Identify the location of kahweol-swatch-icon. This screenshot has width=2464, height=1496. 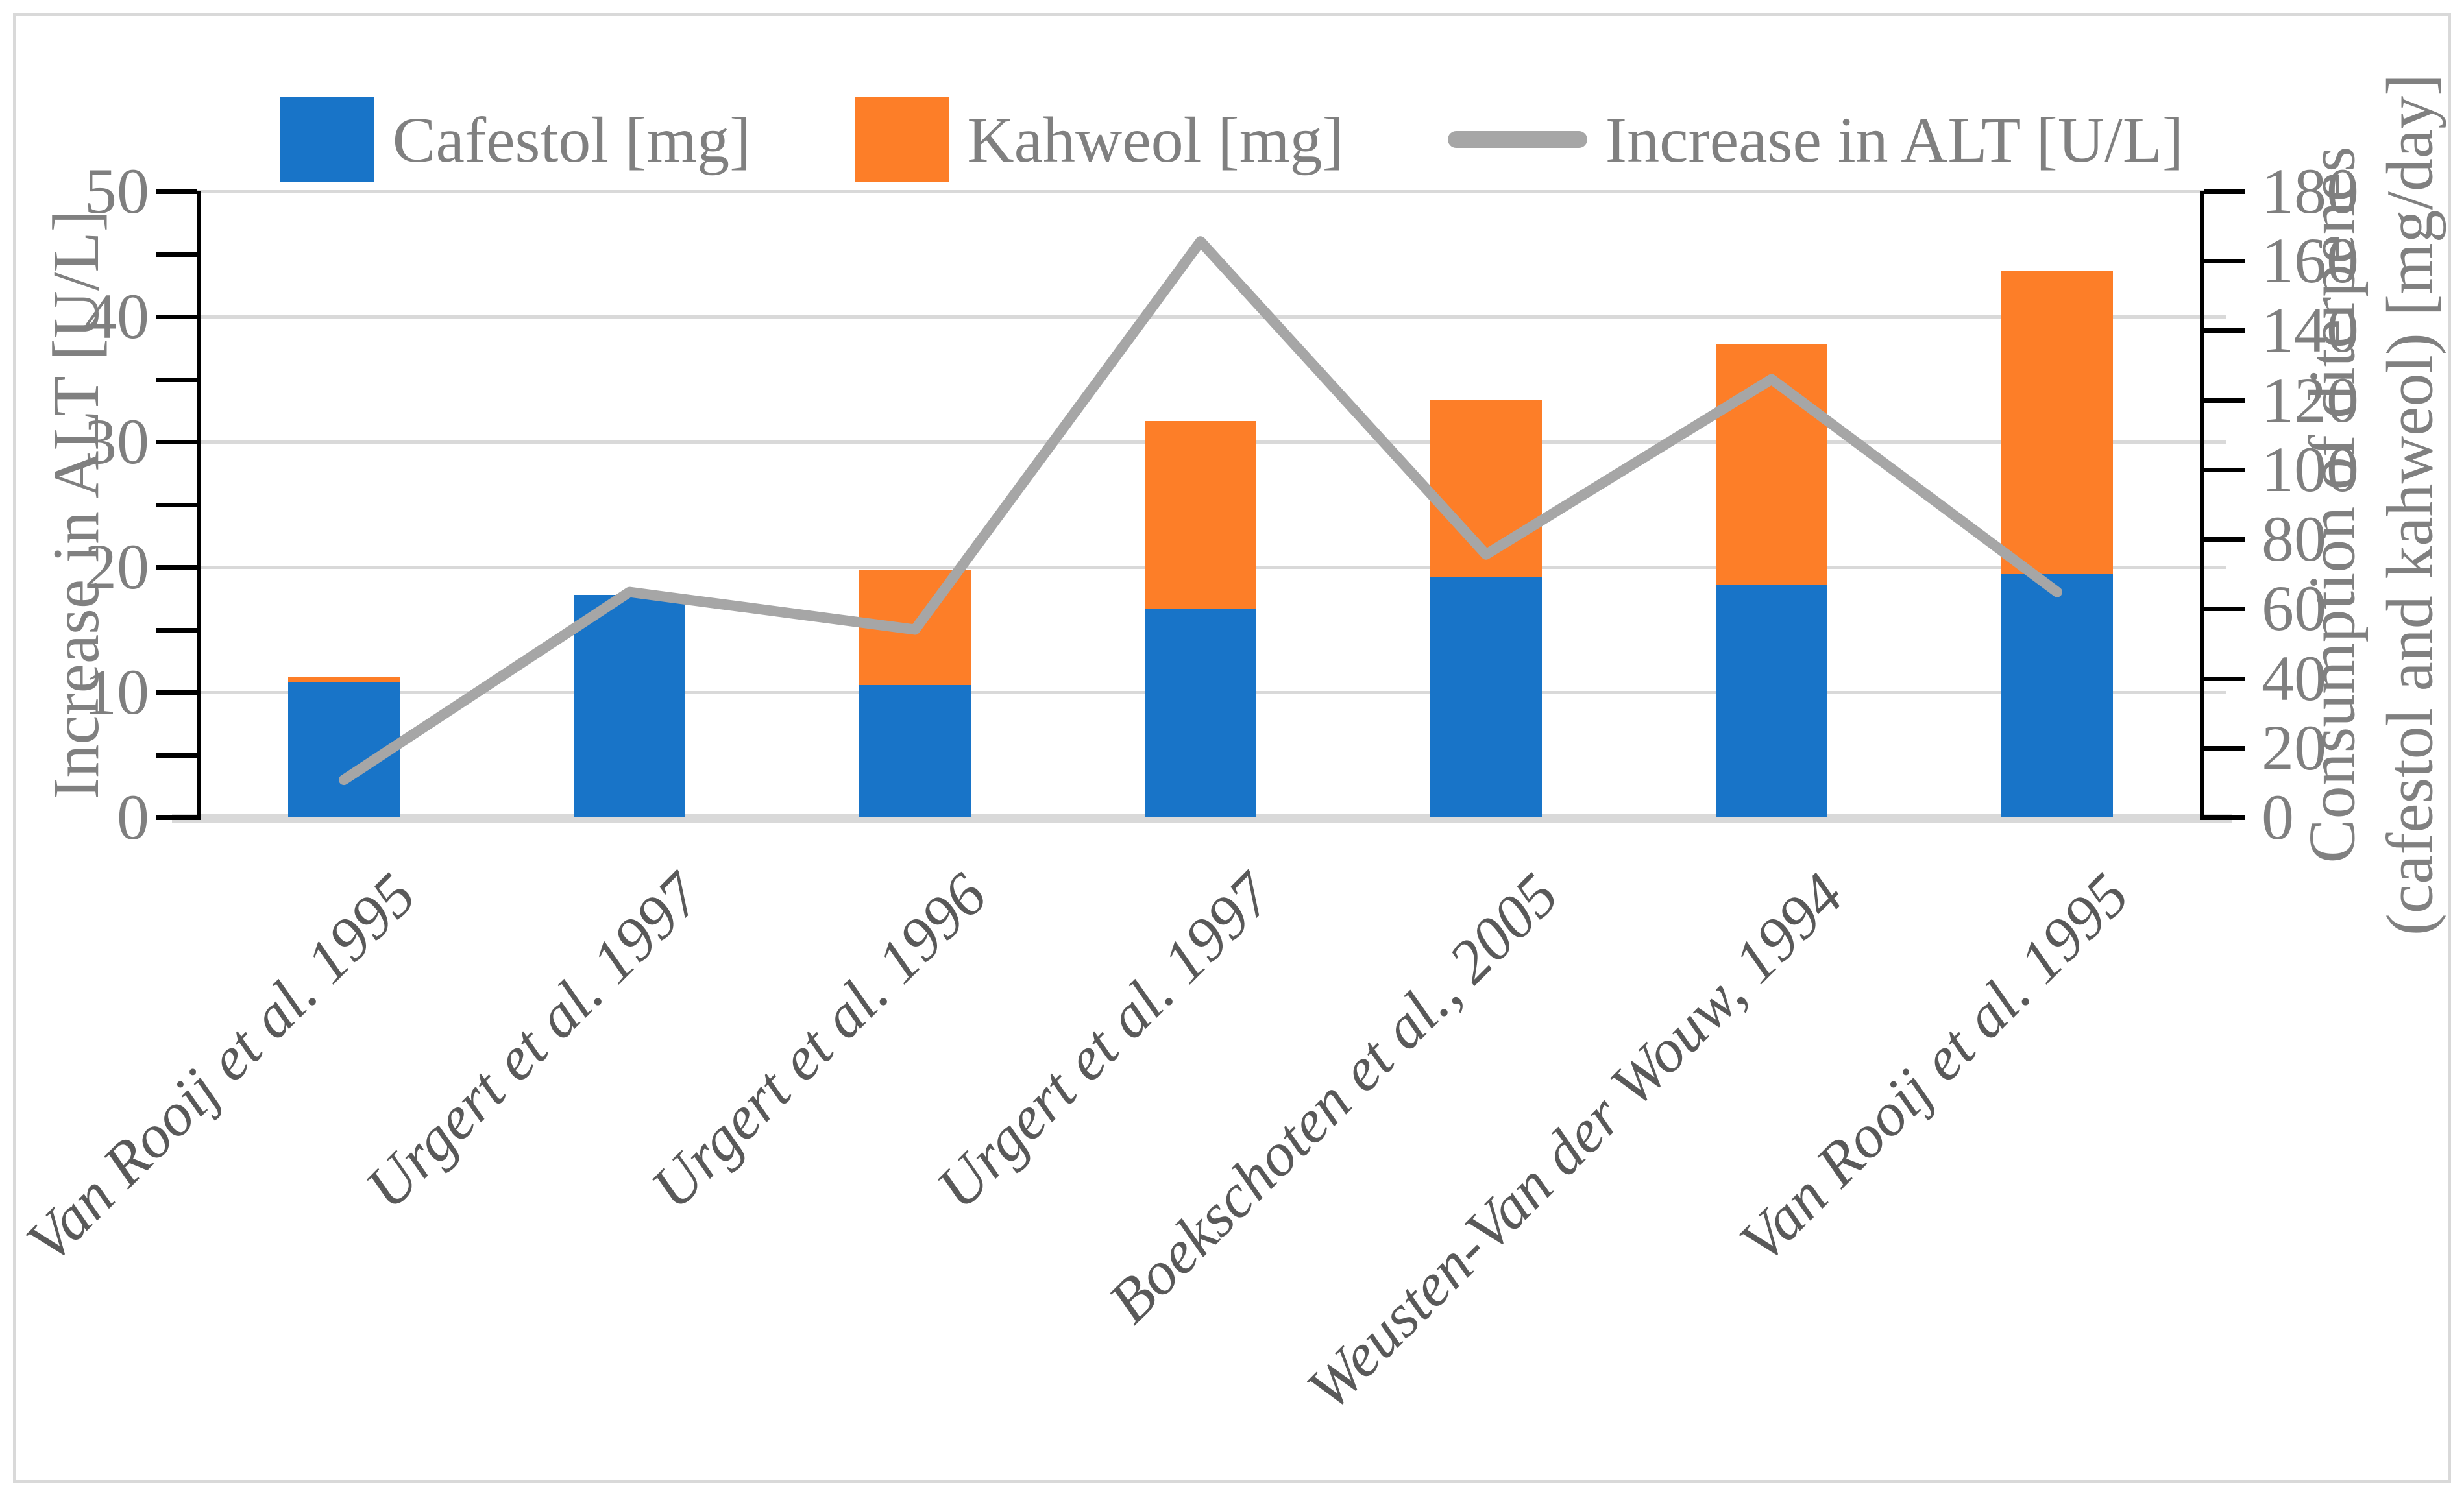
(902, 139).